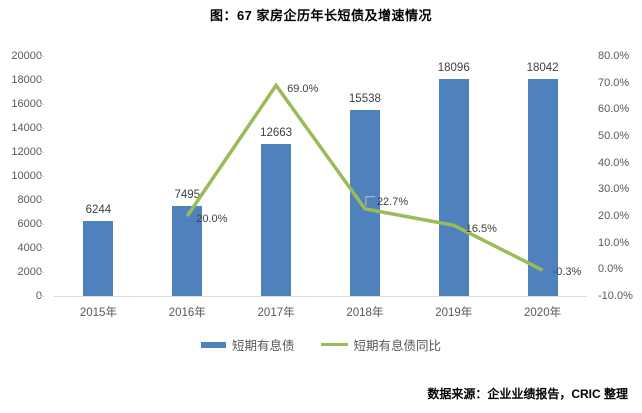 The image size is (642, 413). What do you see at coordinates (26, 56) in the screenshot?
I see `left-axis-tick-label: 20000` at bounding box center [26, 56].